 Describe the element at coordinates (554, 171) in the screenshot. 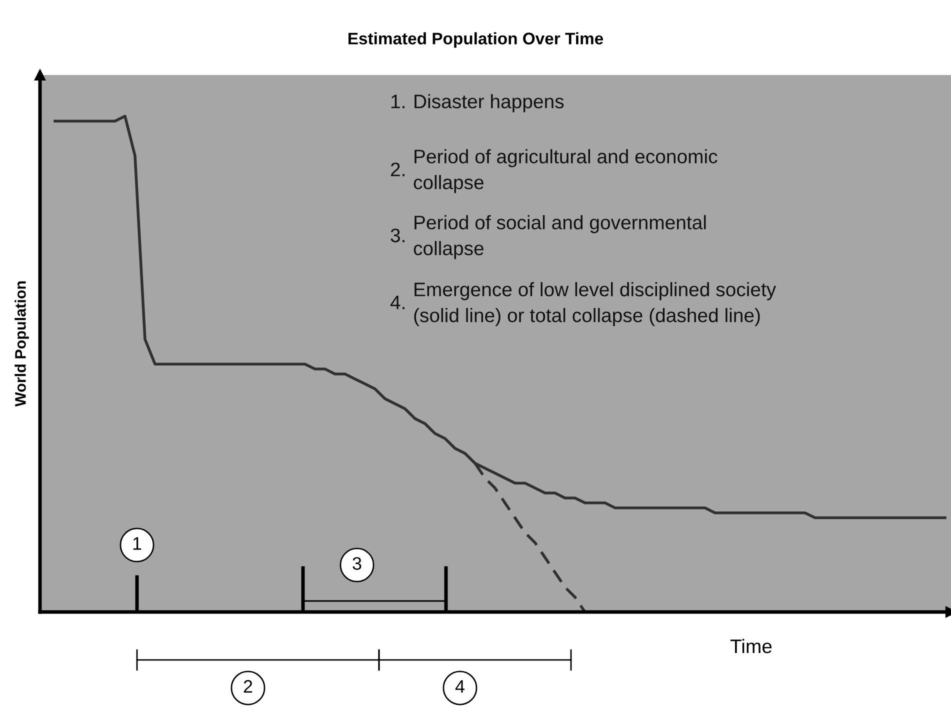

I see `annotation: 2. Period of agricultural and economic collapse` at that location.